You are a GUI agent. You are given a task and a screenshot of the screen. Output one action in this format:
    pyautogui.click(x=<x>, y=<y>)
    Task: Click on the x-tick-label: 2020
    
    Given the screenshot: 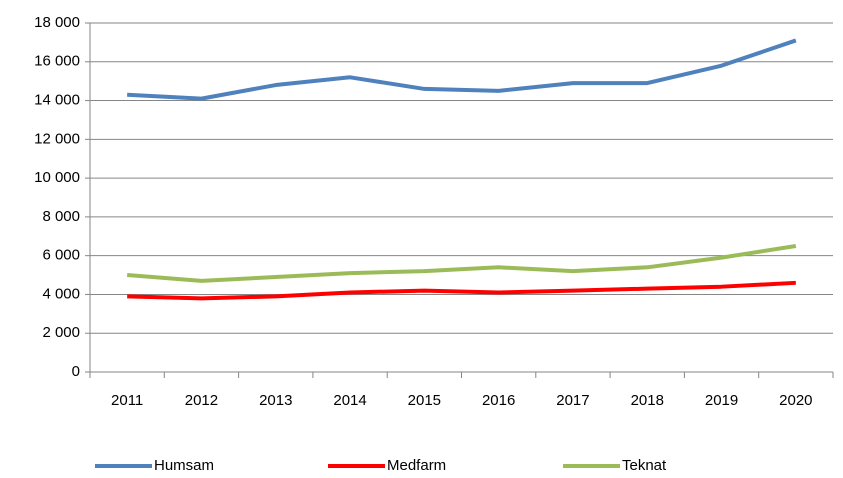 What is the action you would take?
    pyautogui.click(x=795, y=400)
    